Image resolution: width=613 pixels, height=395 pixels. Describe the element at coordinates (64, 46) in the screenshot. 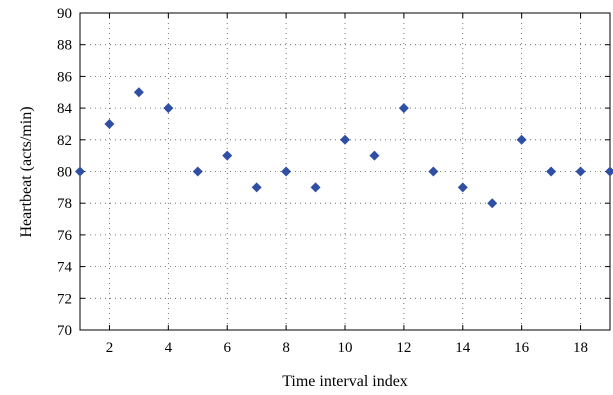

I see `y-tick-label: 88` at that location.